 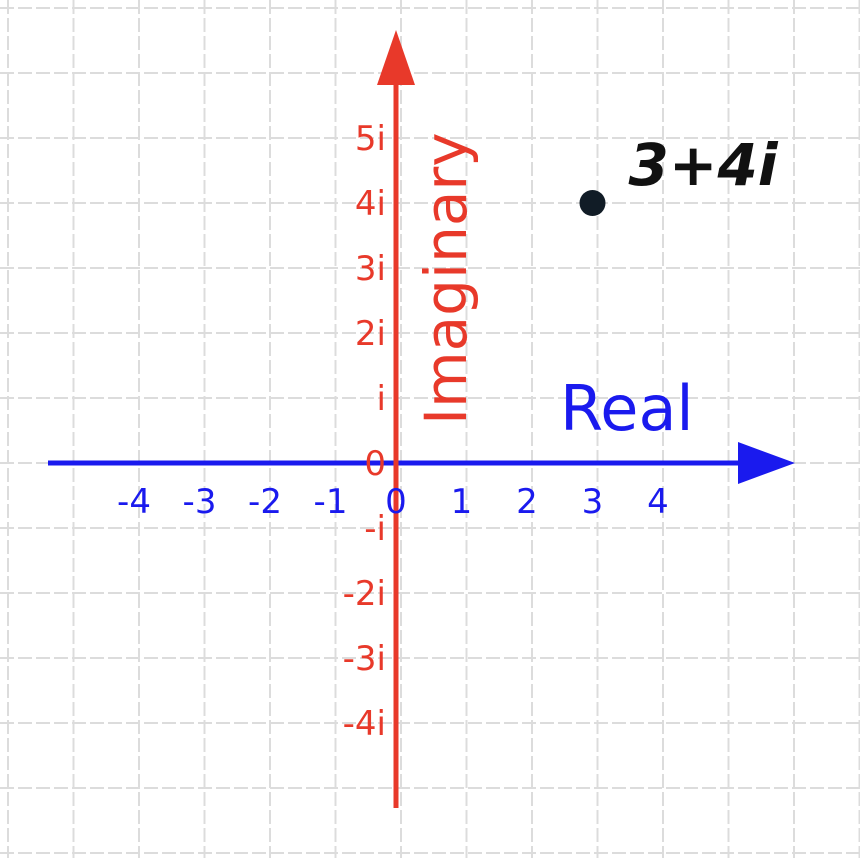 What do you see at coordinates (658, 502) in the screenshot?
I see `real-tick-label: 4` at bounding box center [658, 502].